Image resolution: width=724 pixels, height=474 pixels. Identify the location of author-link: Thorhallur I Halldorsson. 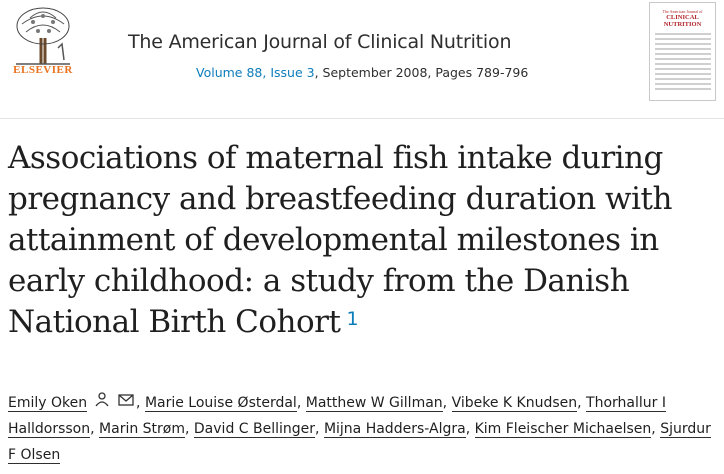
(337, 416).